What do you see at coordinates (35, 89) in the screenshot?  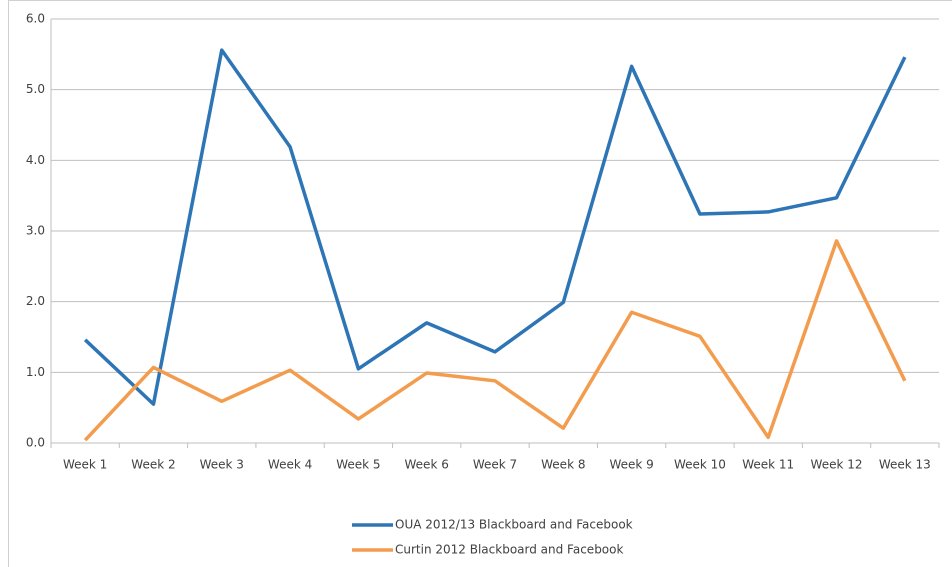 I see `y-tick-label: 5.0` at bounding box center [35, 89].